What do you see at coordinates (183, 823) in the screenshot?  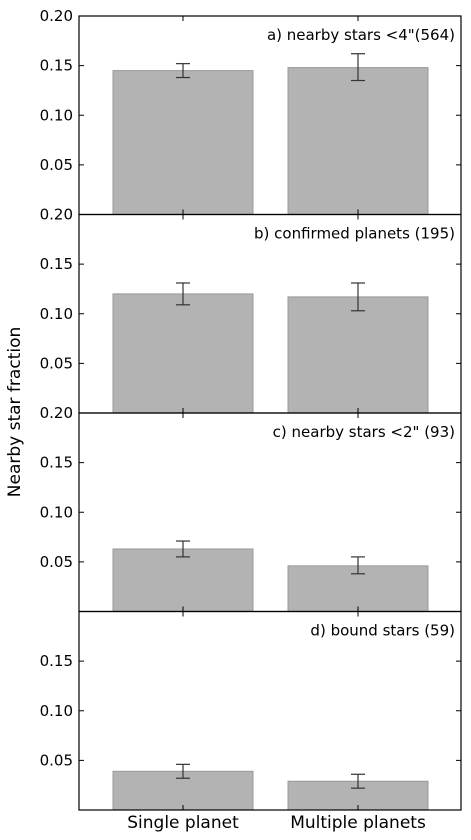 I see `x-category-label-0: Single planet` at bounding box center [183, 823].